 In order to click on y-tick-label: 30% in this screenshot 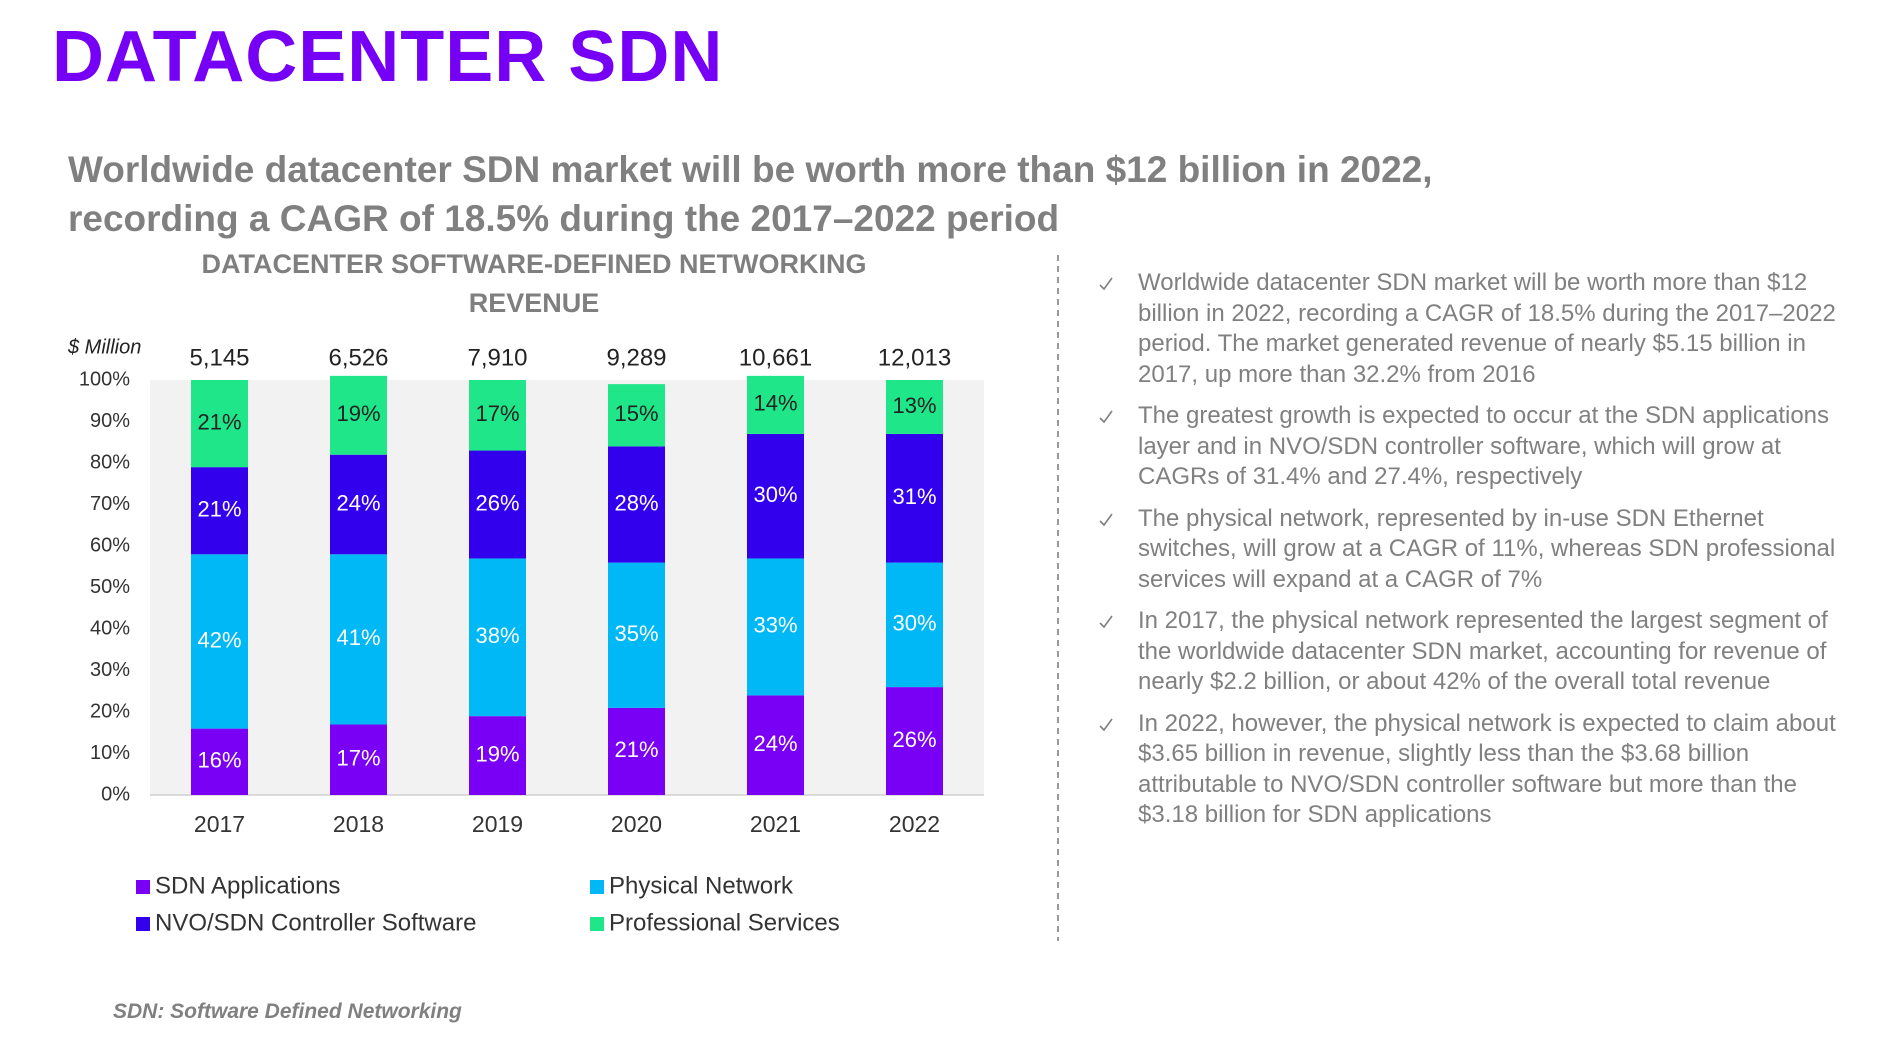, I will do `click(110, 670)`.